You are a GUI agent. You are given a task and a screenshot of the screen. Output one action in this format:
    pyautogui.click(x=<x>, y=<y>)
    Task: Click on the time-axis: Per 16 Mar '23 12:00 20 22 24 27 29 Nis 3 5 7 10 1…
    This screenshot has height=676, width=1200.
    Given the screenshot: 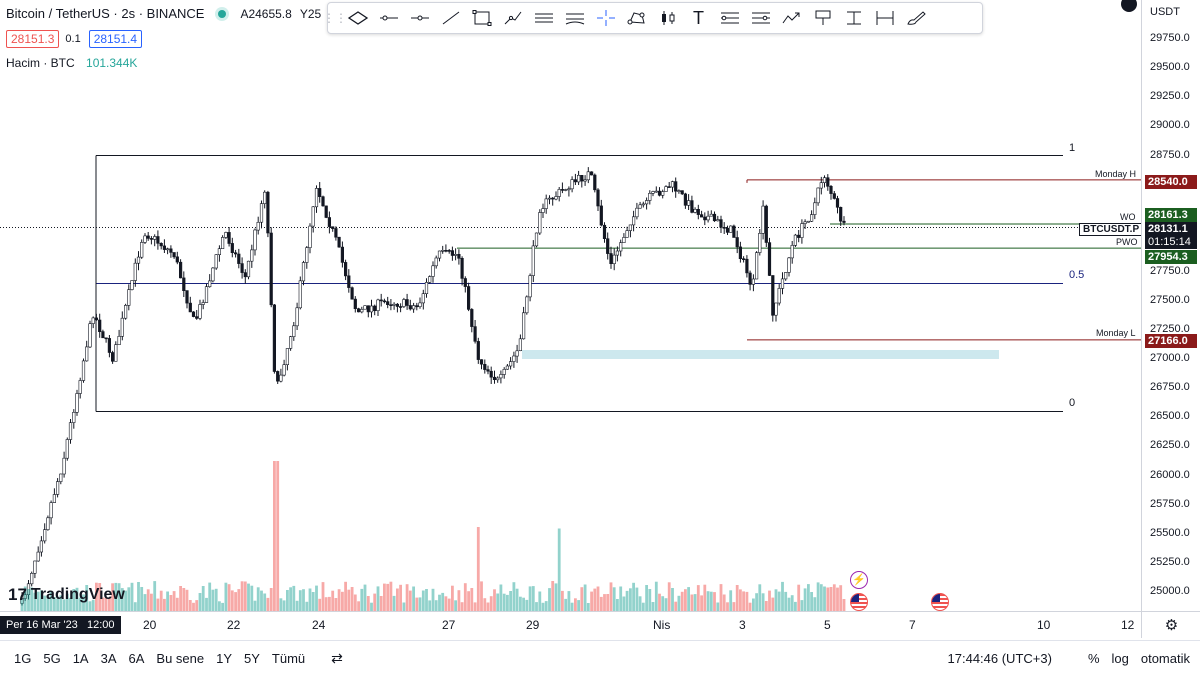 What is the action you would take?
    pyautogui.click(x=570, y=624)
    